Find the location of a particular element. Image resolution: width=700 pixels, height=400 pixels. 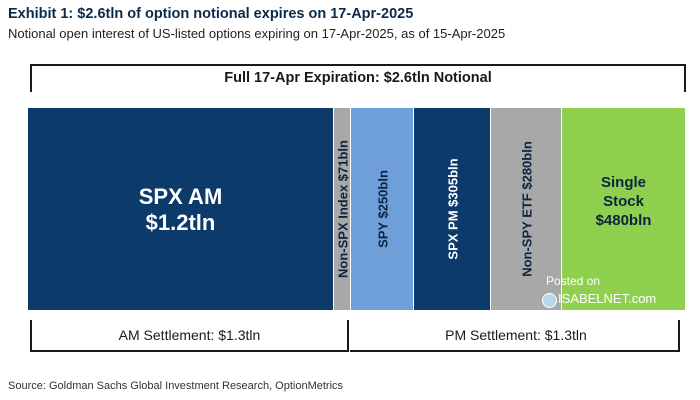

settlement-label-0: AM Settlement: $1.3tln is located at coordinates (189, 335).